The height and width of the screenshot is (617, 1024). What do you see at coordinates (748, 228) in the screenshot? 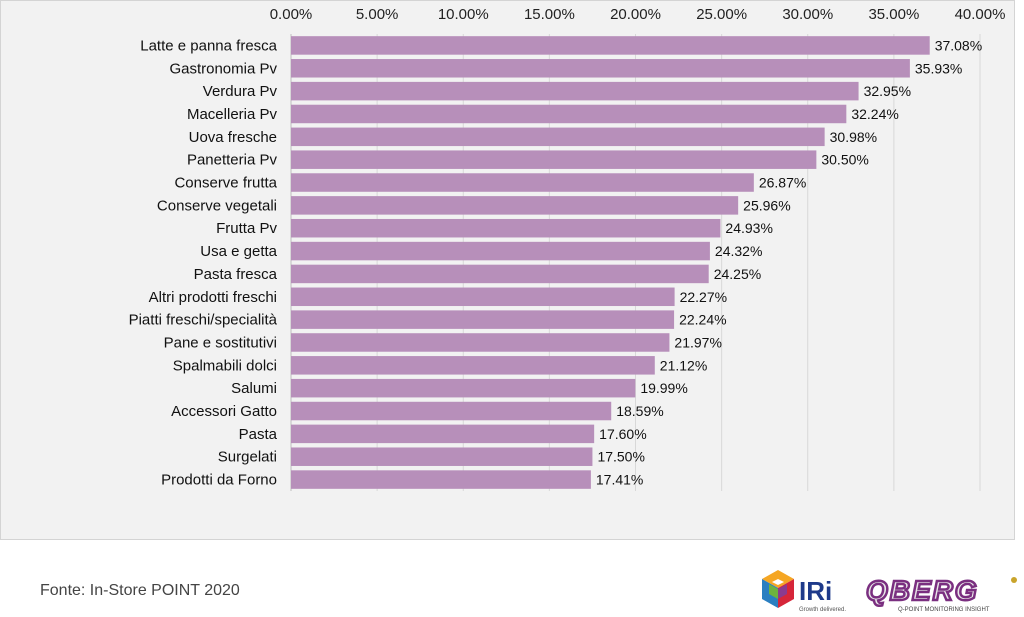
I see `data-label: 24.93%` at bounding box center [748, 228].